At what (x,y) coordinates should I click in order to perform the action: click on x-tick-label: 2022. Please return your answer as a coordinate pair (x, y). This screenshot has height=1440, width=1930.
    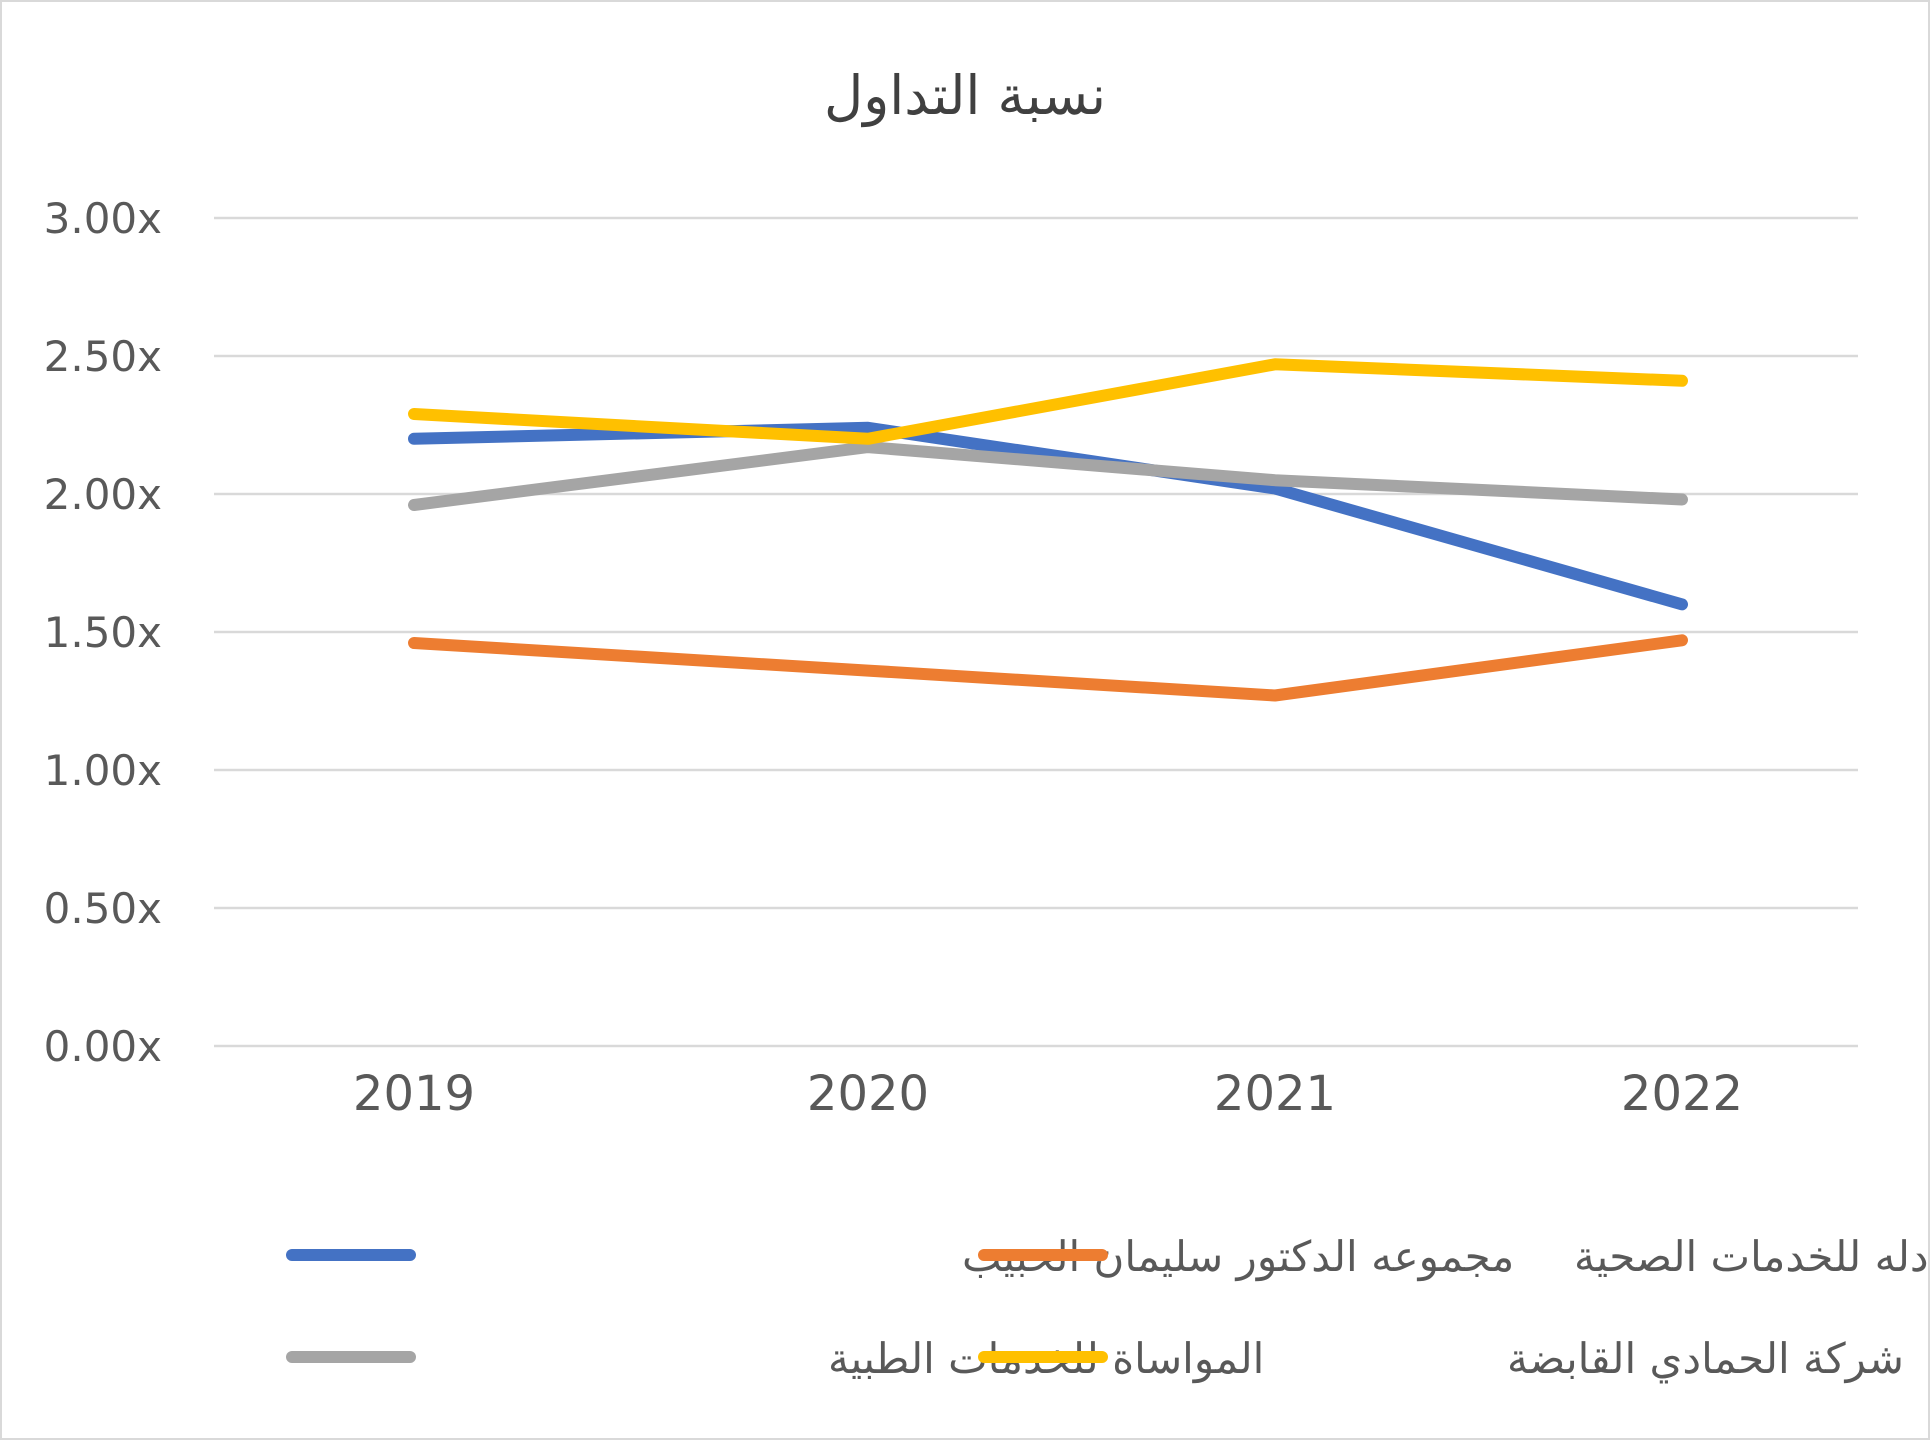
    Looking at the image, I should click on (1682, 1094).